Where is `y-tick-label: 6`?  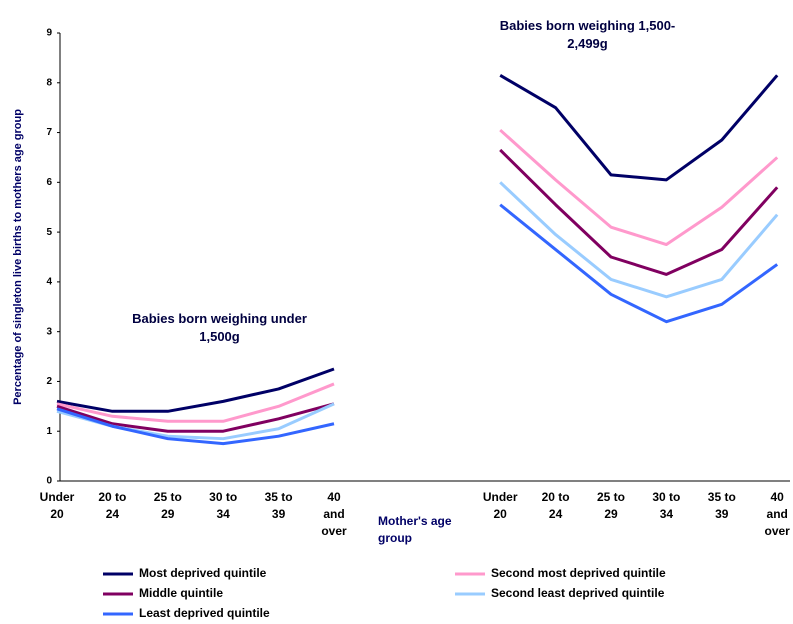 y-tick-label: 6 is located at coordinates (49, 182).